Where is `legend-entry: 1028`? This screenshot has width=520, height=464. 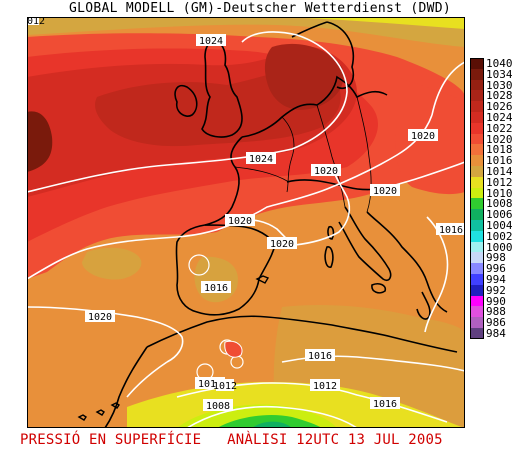 legend-entry: 1028 is located at coordinates (493, 95).